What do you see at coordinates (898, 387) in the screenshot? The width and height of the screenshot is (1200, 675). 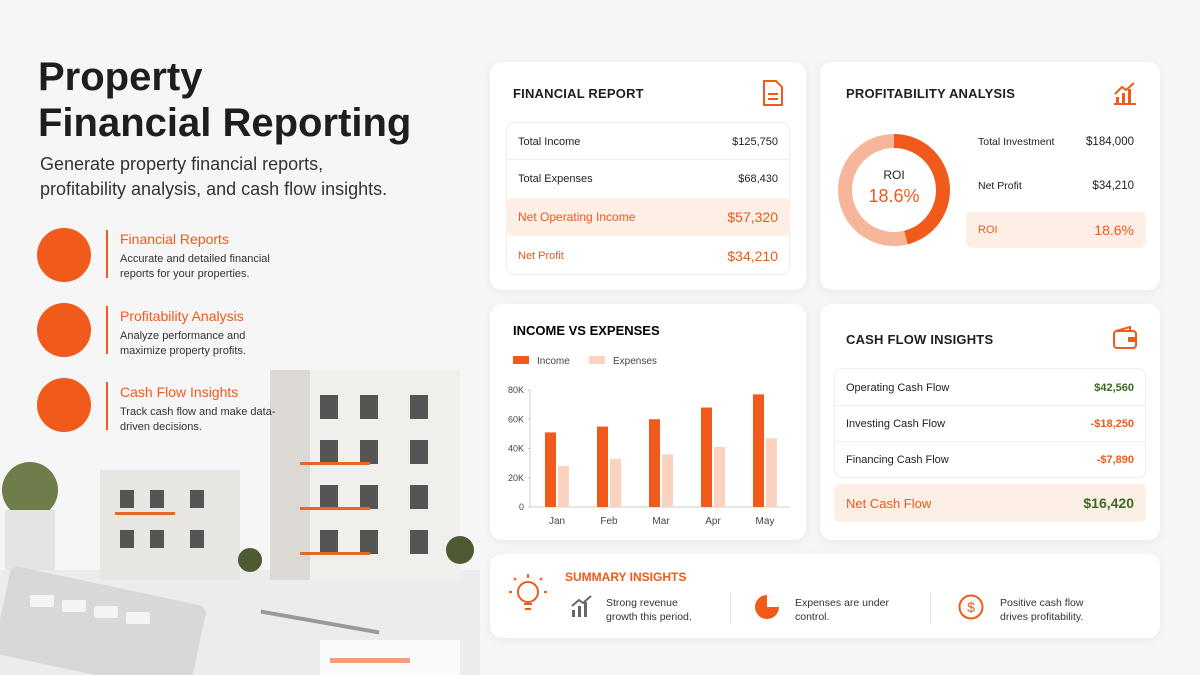 I see `row-label: Operating Cash Flow` at bounding box center [898, 387].